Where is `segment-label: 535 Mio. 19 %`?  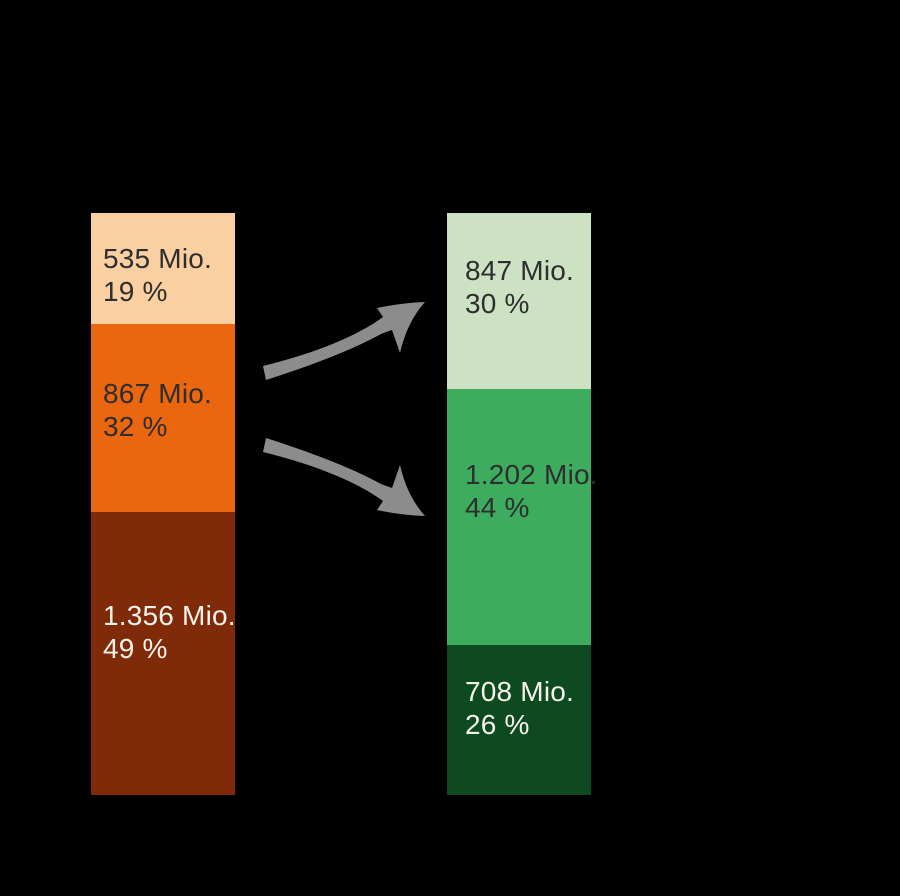
segment-label: 535 Mio. 19 % is located at coordinates (157, 275).